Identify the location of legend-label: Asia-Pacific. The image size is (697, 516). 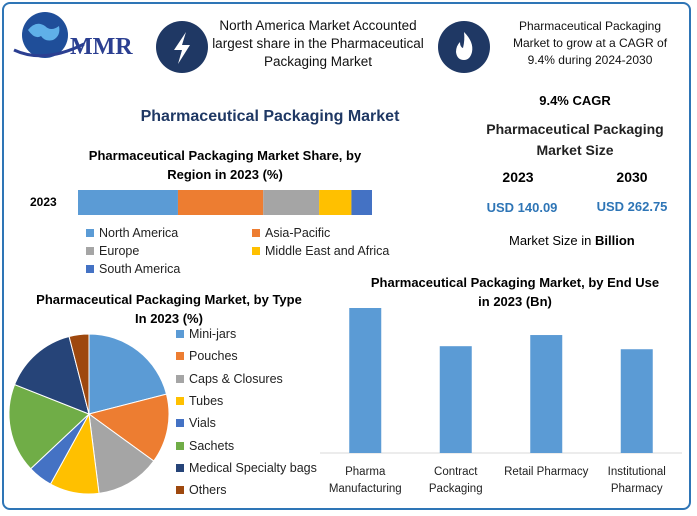
(298, 233).